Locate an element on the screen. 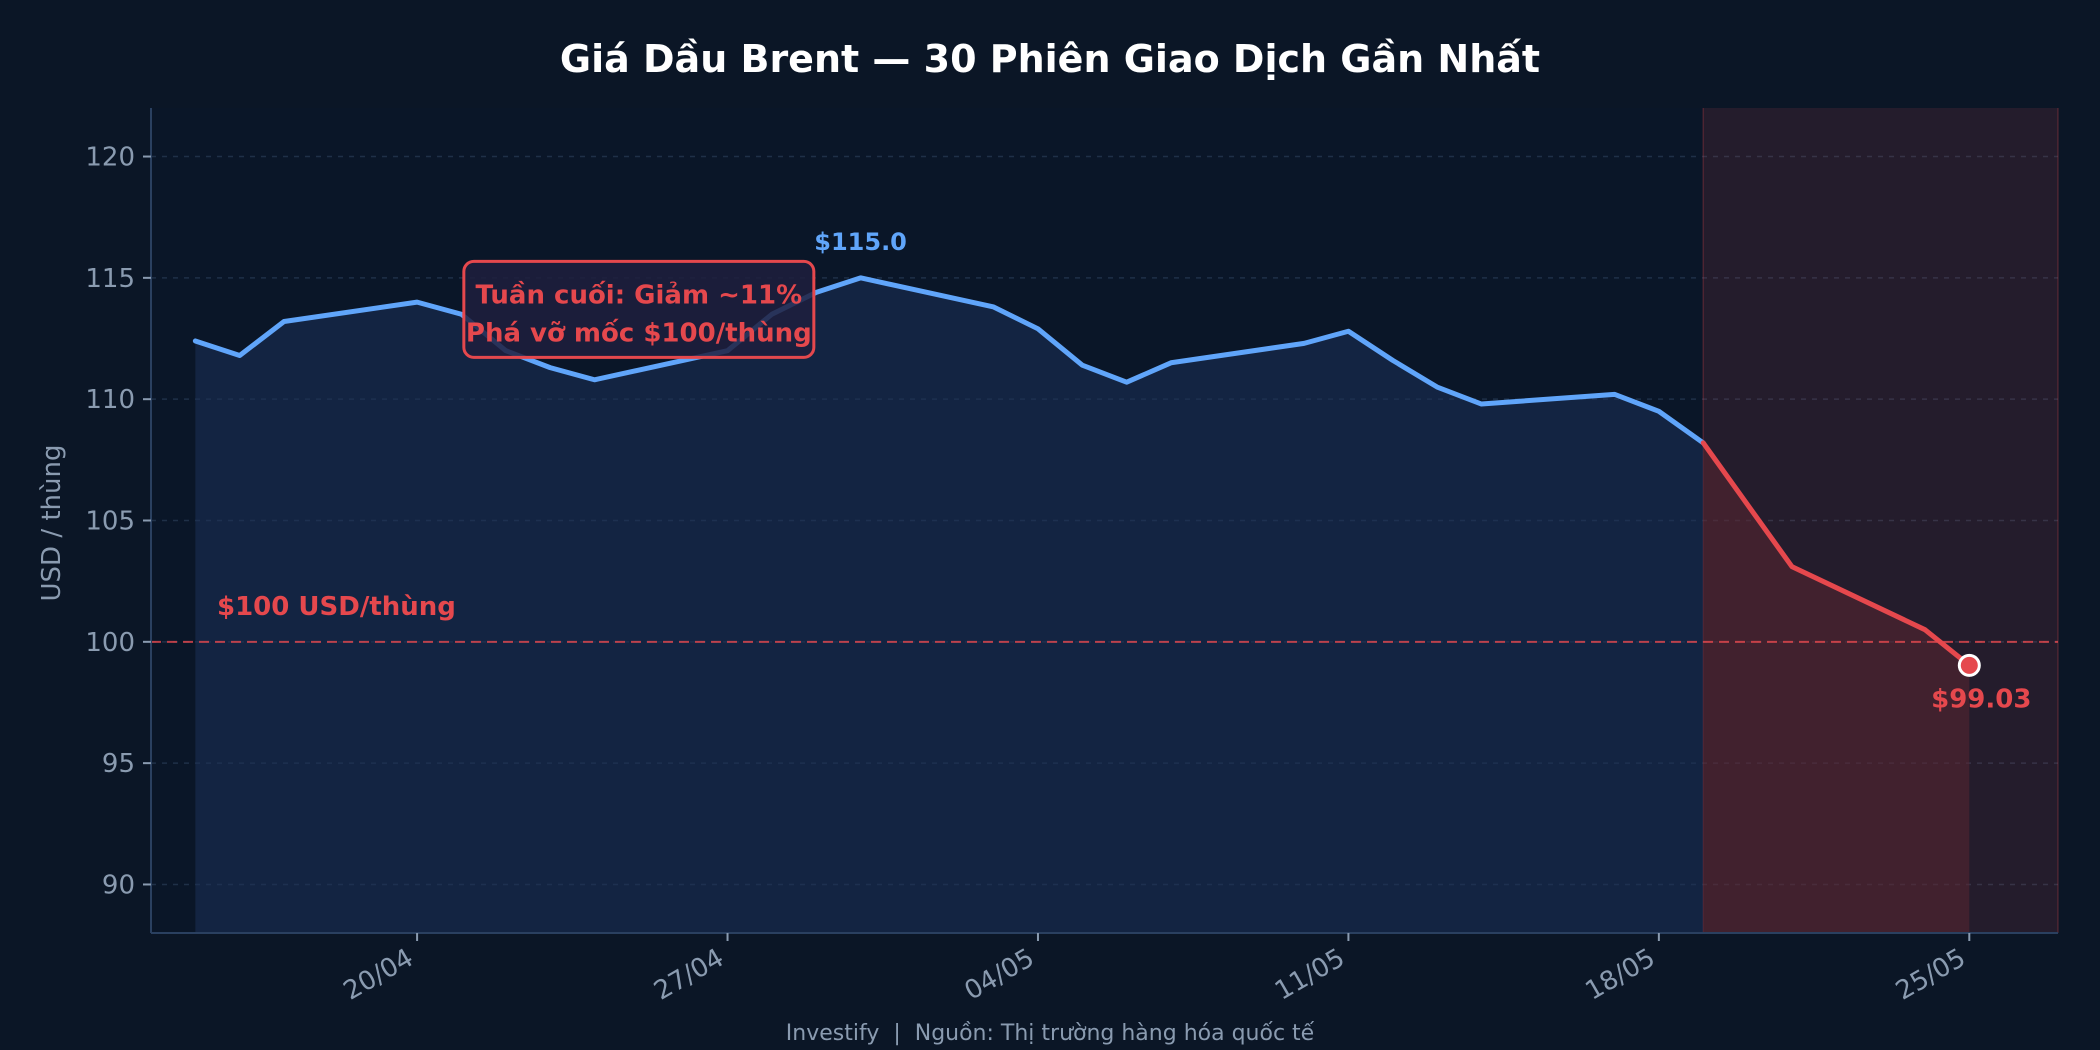 Image resolution: width=2100 pixels, height=1050 pixels. y-axis-label: USD / thùng is located at coordinates (52, 523).